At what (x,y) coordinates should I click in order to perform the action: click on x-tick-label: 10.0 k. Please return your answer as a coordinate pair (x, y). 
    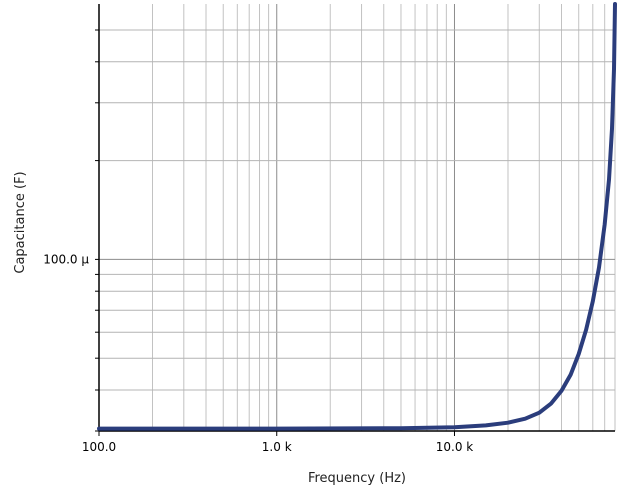
    Looking at the image, I should click on (455, 447).